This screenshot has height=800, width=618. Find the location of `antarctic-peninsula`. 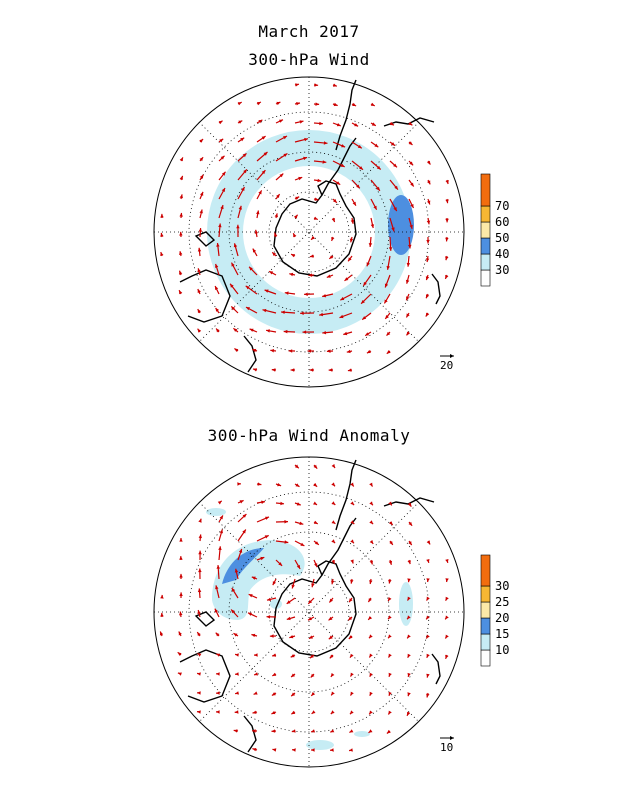

antarctic-peninsula is located at coordinates (339, 166).